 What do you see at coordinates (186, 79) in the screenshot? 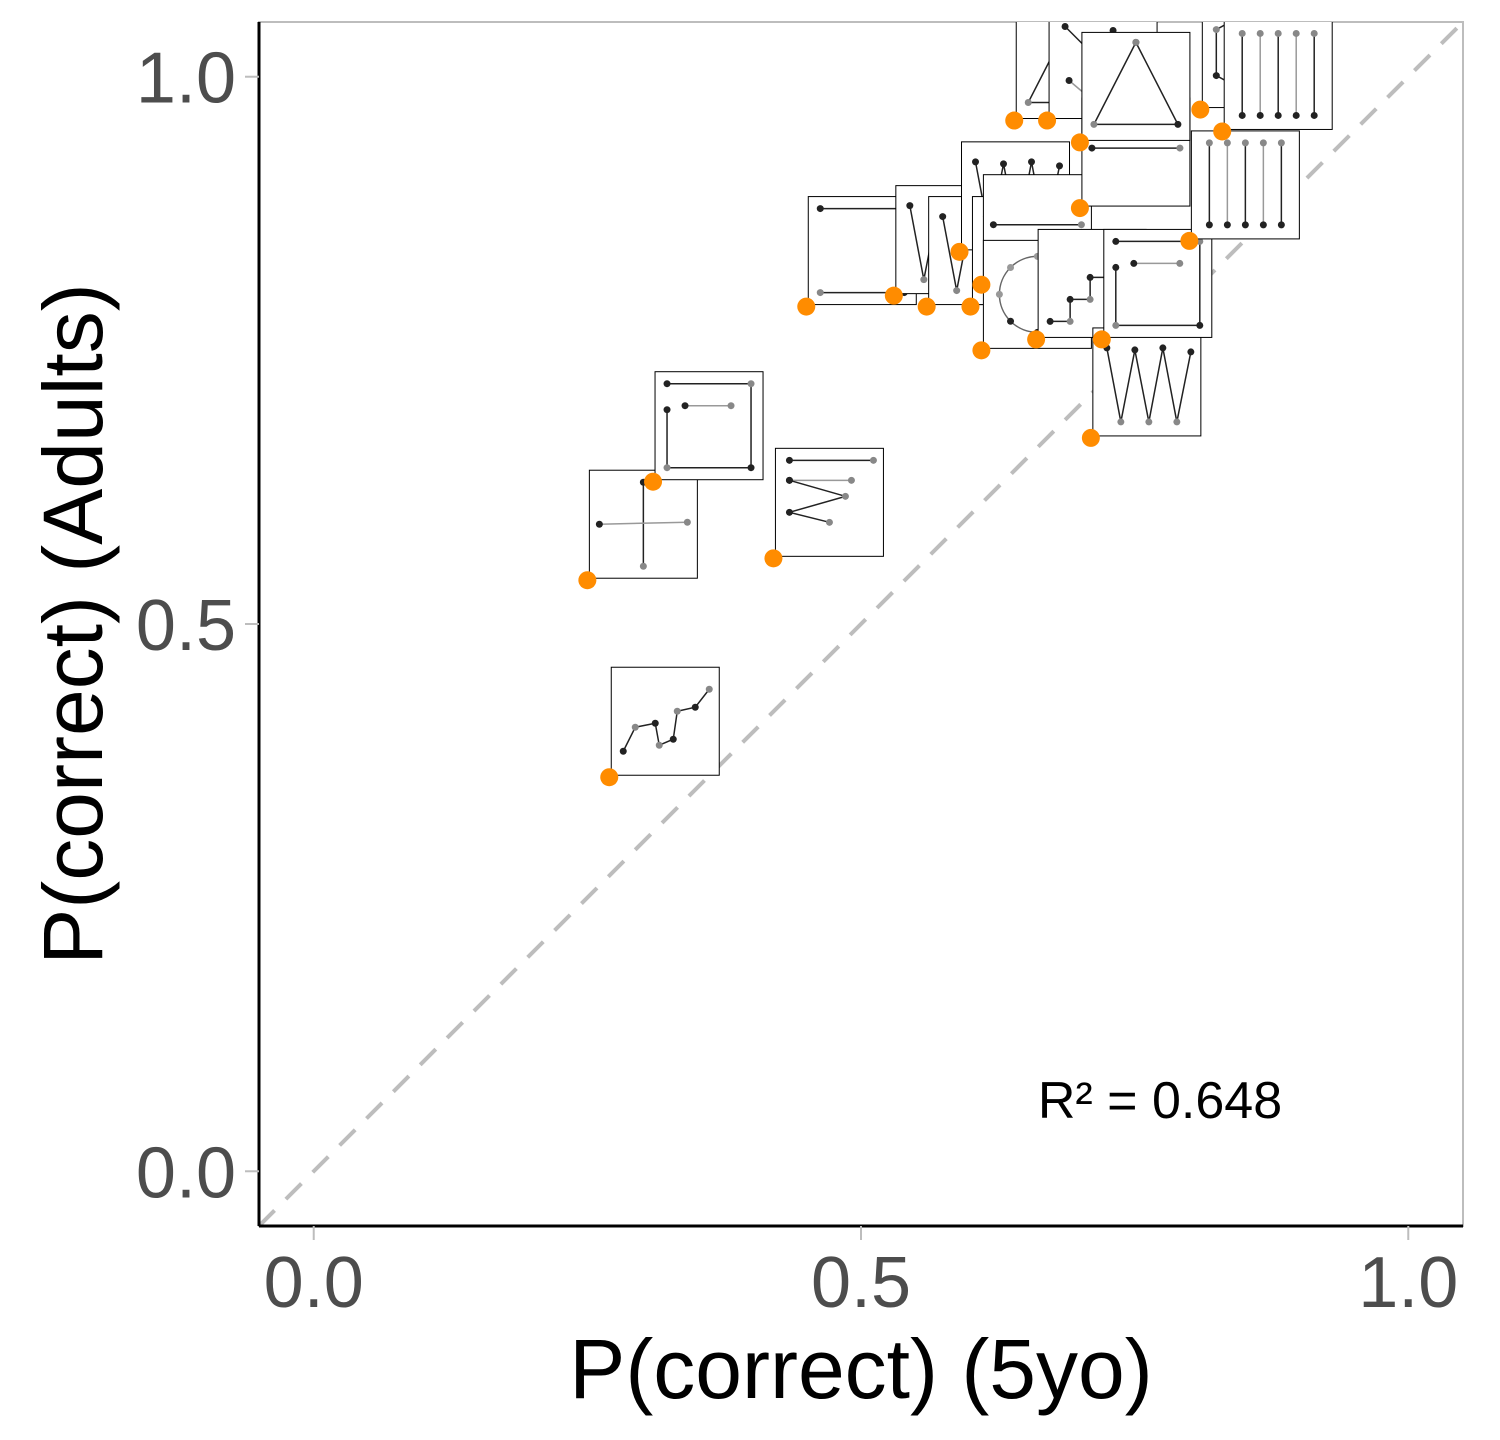
I see `y-tick-label: 1.0` at bounding box center [186, 79].